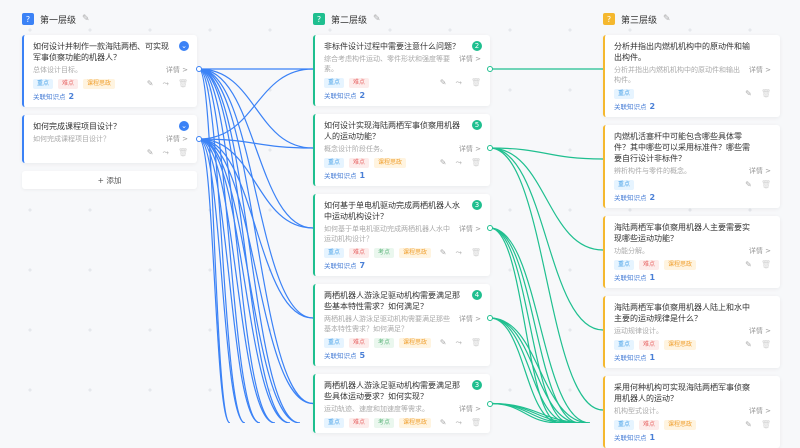 The image size is (800, 448). I want to click on tag: 考点, so click(384, 343).